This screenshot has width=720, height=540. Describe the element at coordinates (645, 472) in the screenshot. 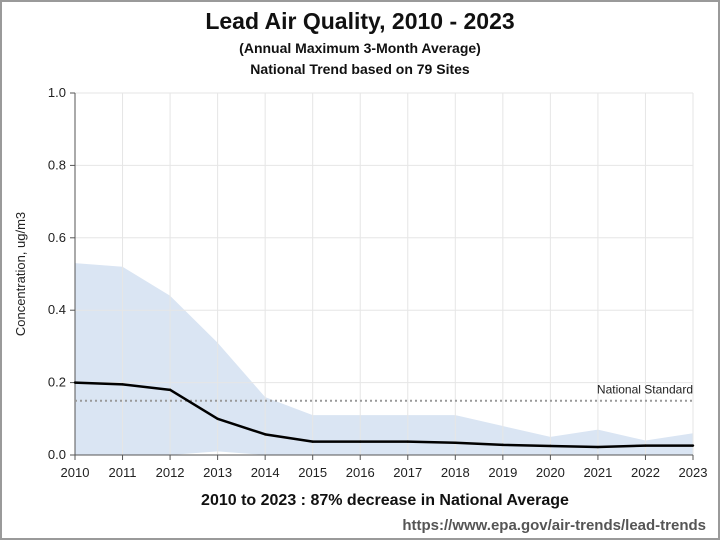

I see `x-tick-label: 2022` at that location.